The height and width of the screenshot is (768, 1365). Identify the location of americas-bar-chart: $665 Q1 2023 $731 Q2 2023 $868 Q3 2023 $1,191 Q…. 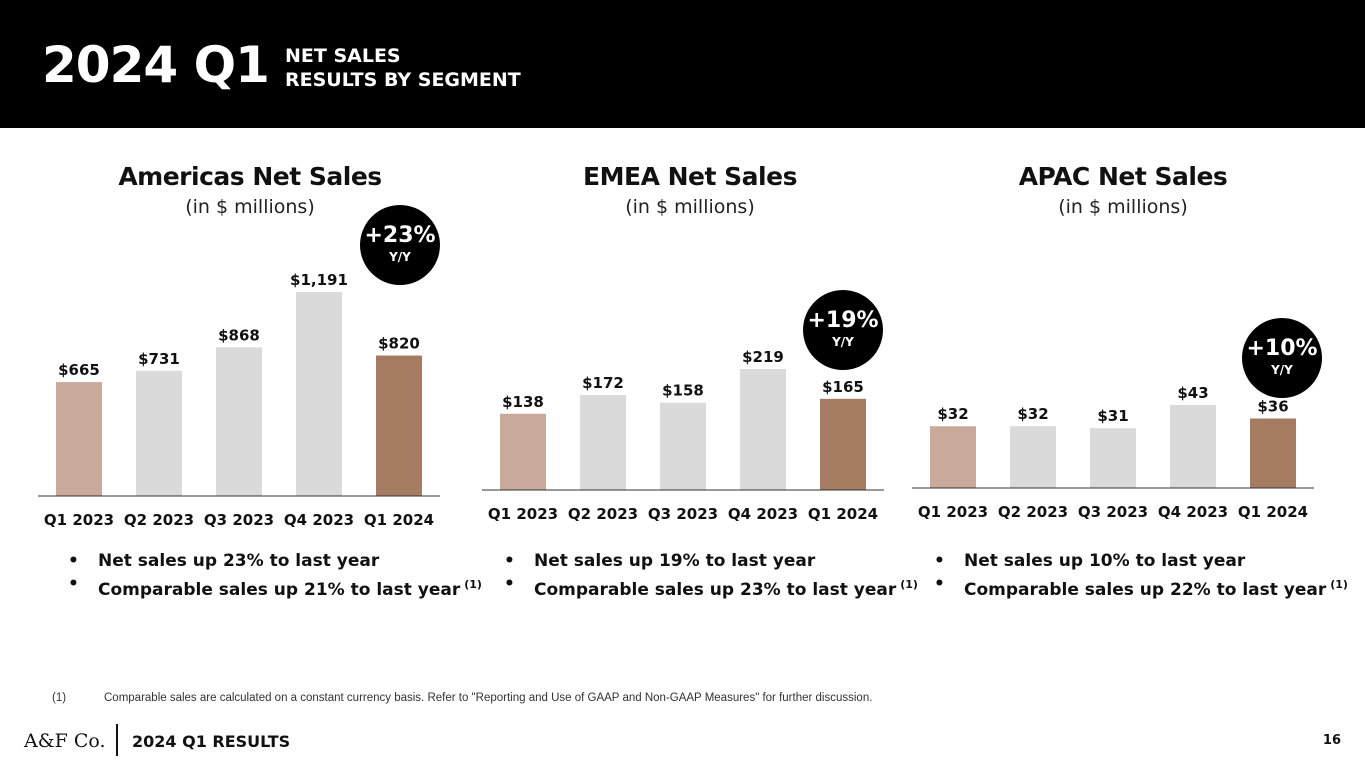
(239, 400).